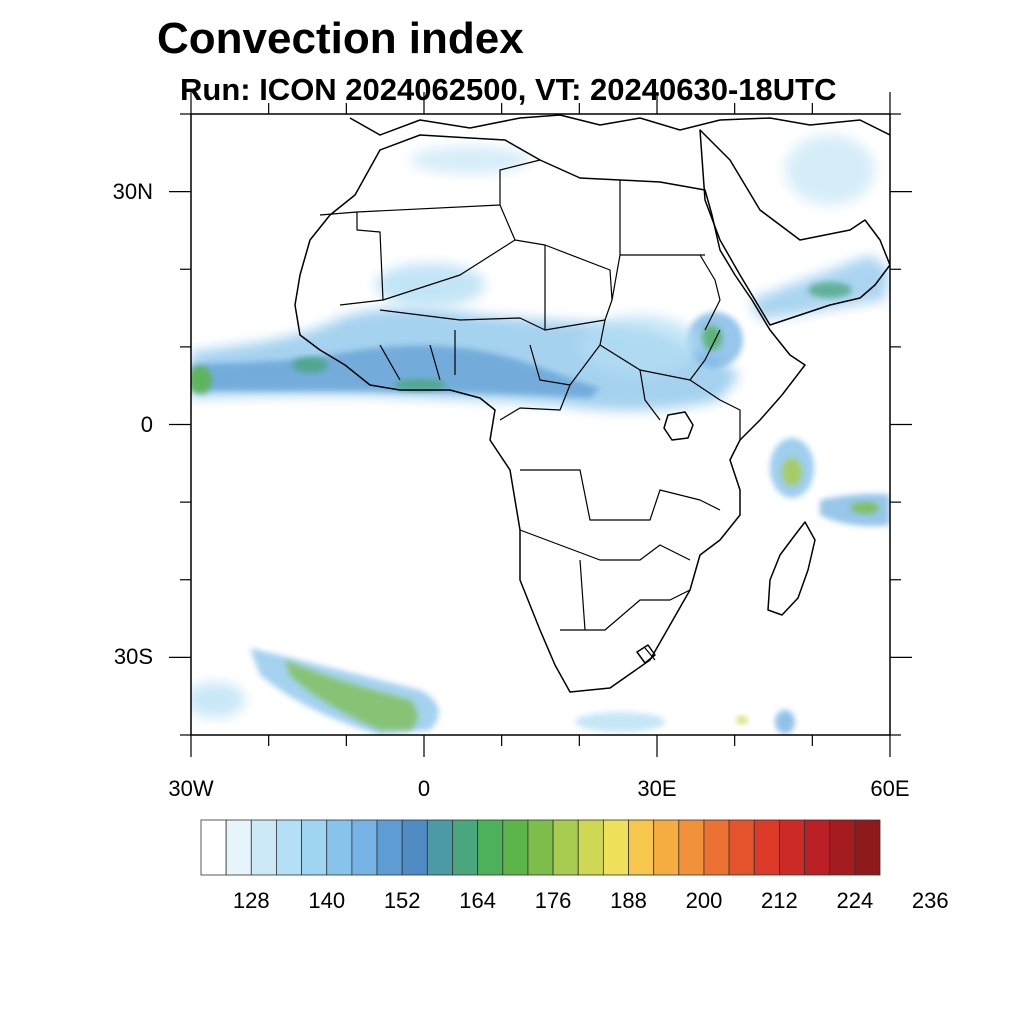 The height and width of the screenshot is (1024, 1024). I want to click on convection-area-southwest, so click(218, 700).